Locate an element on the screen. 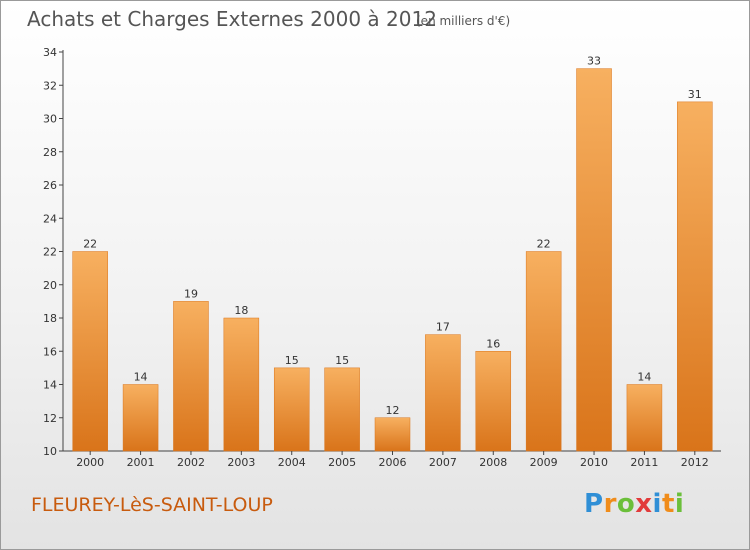 Image resolution: width=750 pixels, height=550 pixels. y-tick-label: 26 is located at coordinates (50, 185).